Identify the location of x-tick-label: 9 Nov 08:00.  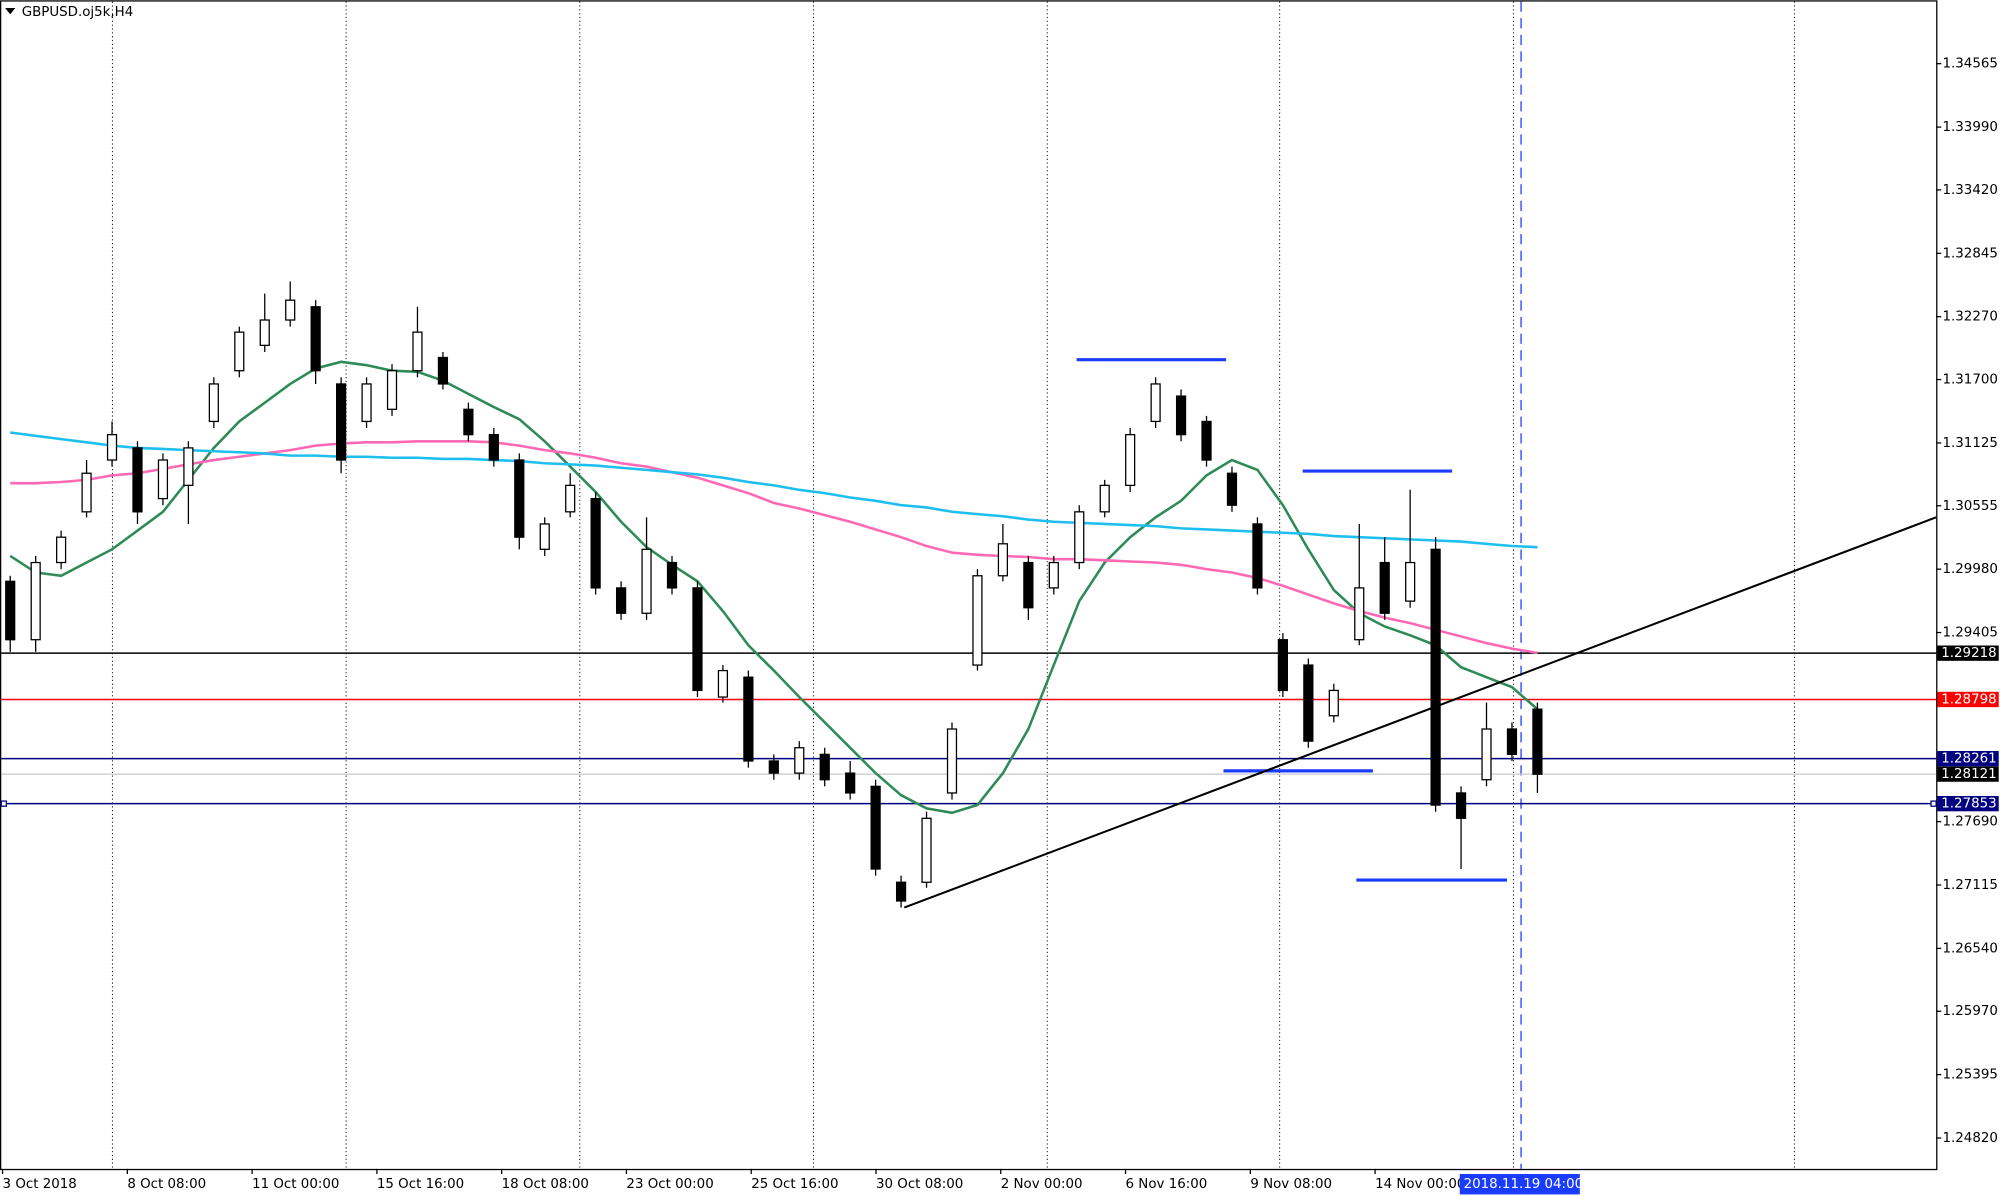
(1291, 1184).